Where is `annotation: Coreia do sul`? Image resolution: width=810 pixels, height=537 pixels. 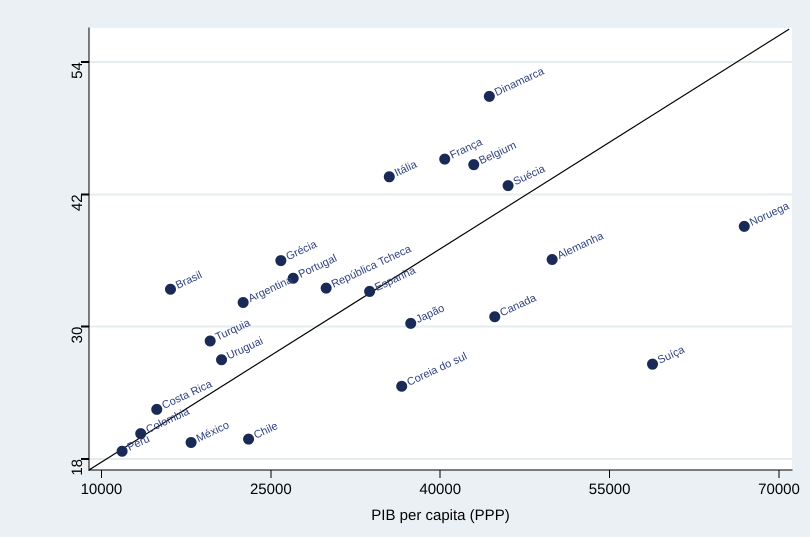
annotation: Coreia do sul is located at coordinates (437, 369).